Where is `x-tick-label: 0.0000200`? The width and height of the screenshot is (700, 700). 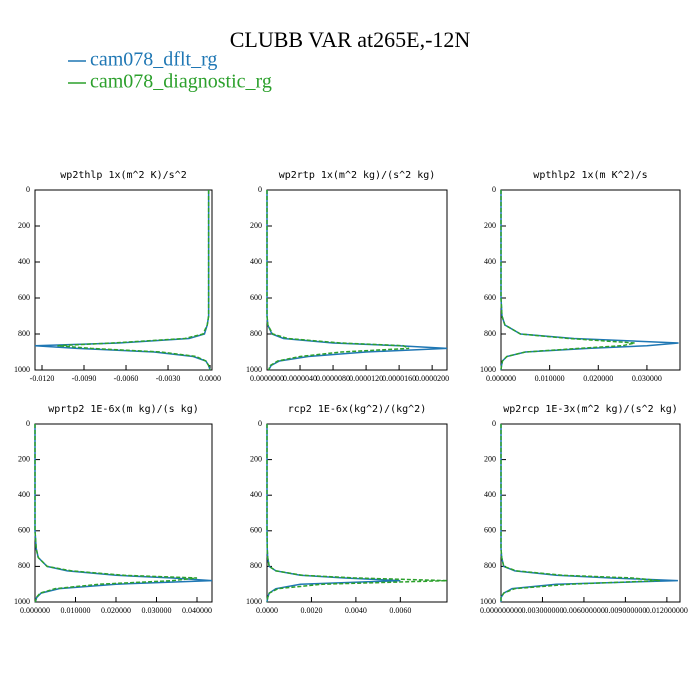 x-tick-label: 0.0000200 is located at coordinates (432, 378).